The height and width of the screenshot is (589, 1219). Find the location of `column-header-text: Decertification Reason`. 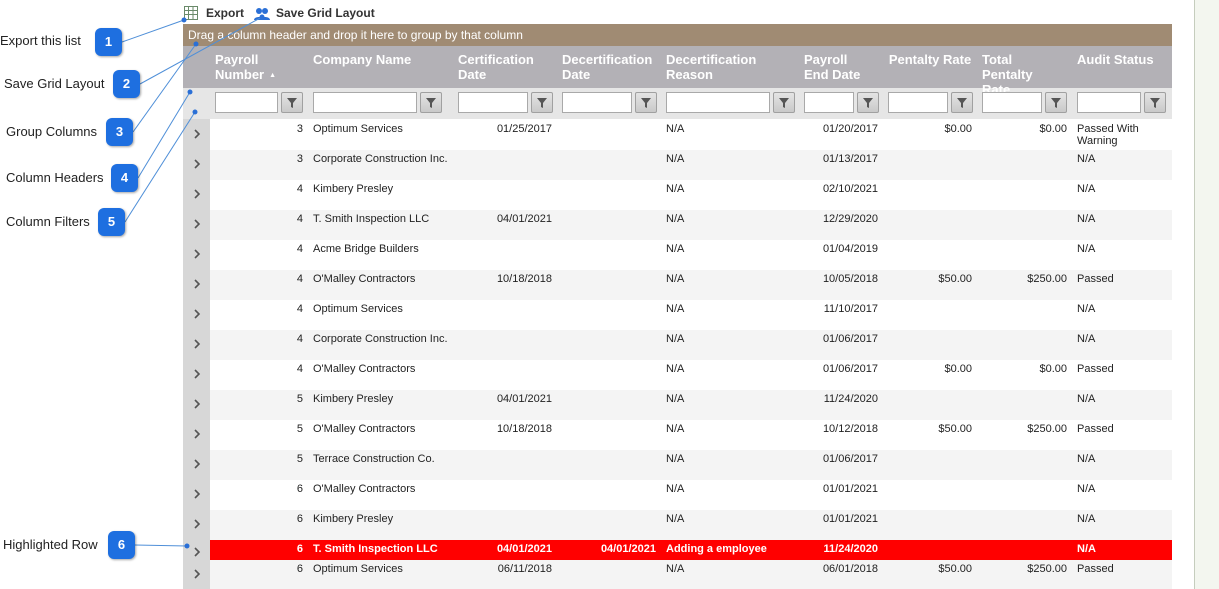

column-header-text: Decertification Reason is located at coordinates (711, 67).